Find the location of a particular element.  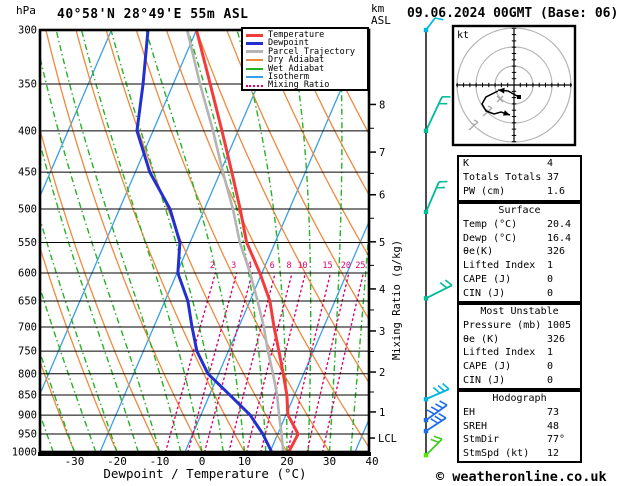

stats-value: 12 is located at coordinates (553, 454).